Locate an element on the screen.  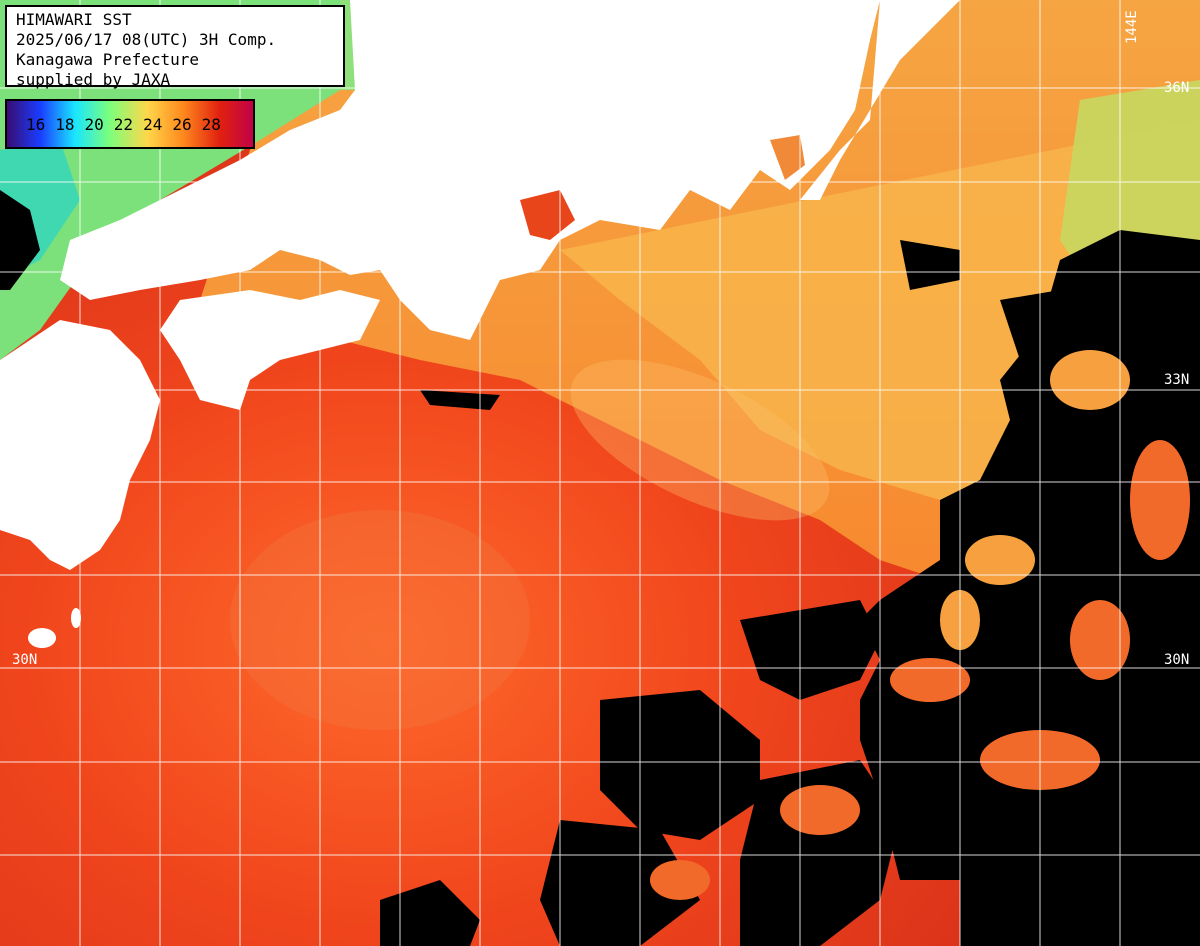
bay-warm-ise is located at coordinates (547, 215).